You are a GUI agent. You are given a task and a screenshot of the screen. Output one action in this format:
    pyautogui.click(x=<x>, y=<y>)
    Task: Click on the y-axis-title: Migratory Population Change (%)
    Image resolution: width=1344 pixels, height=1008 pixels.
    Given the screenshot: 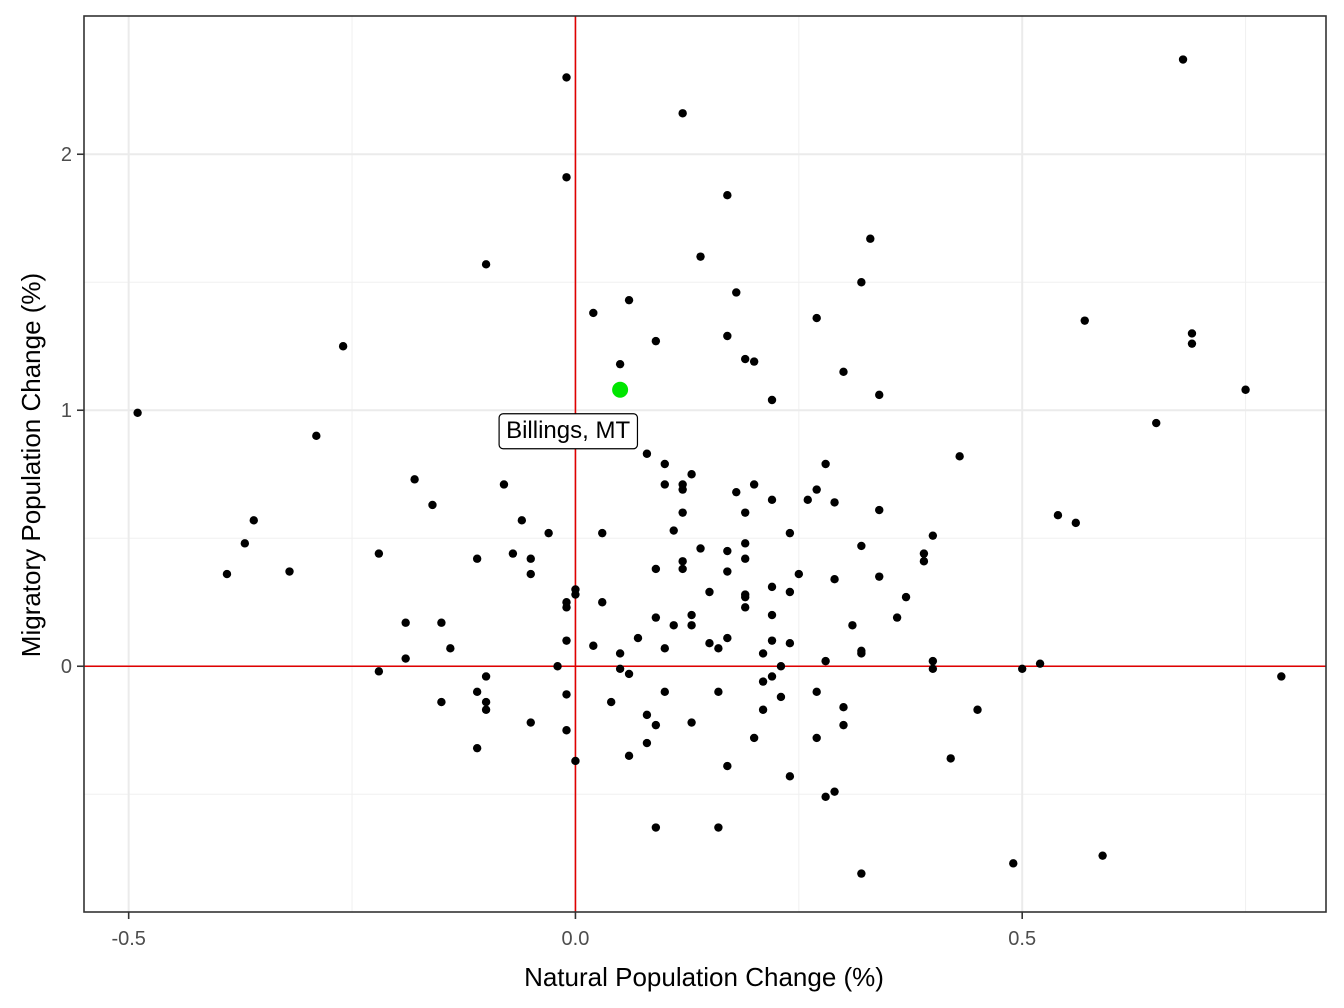 What is the action you would take?
    pyautogui.click(x=31, y=465)
    